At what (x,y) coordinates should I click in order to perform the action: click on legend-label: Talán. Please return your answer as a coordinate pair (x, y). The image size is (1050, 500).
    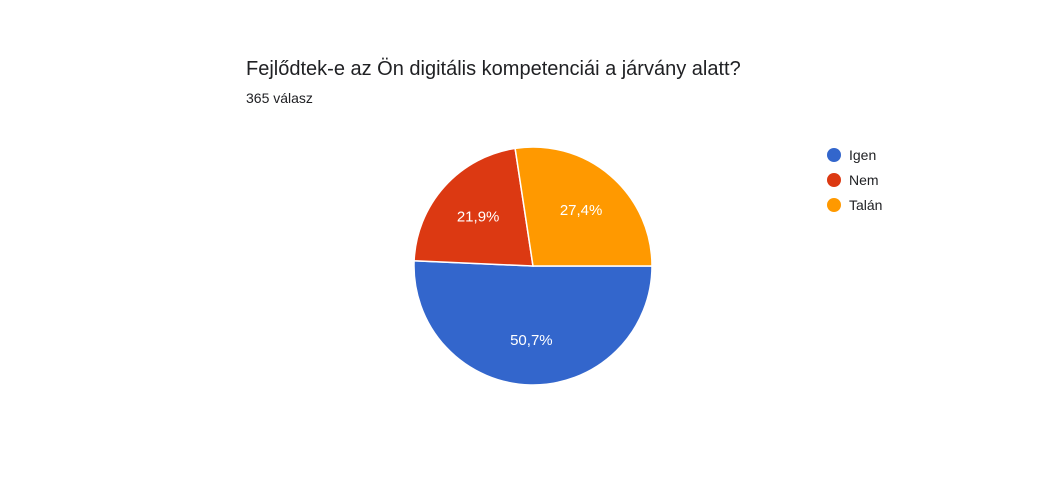
    Looking at the image, I should click on (865, 205).